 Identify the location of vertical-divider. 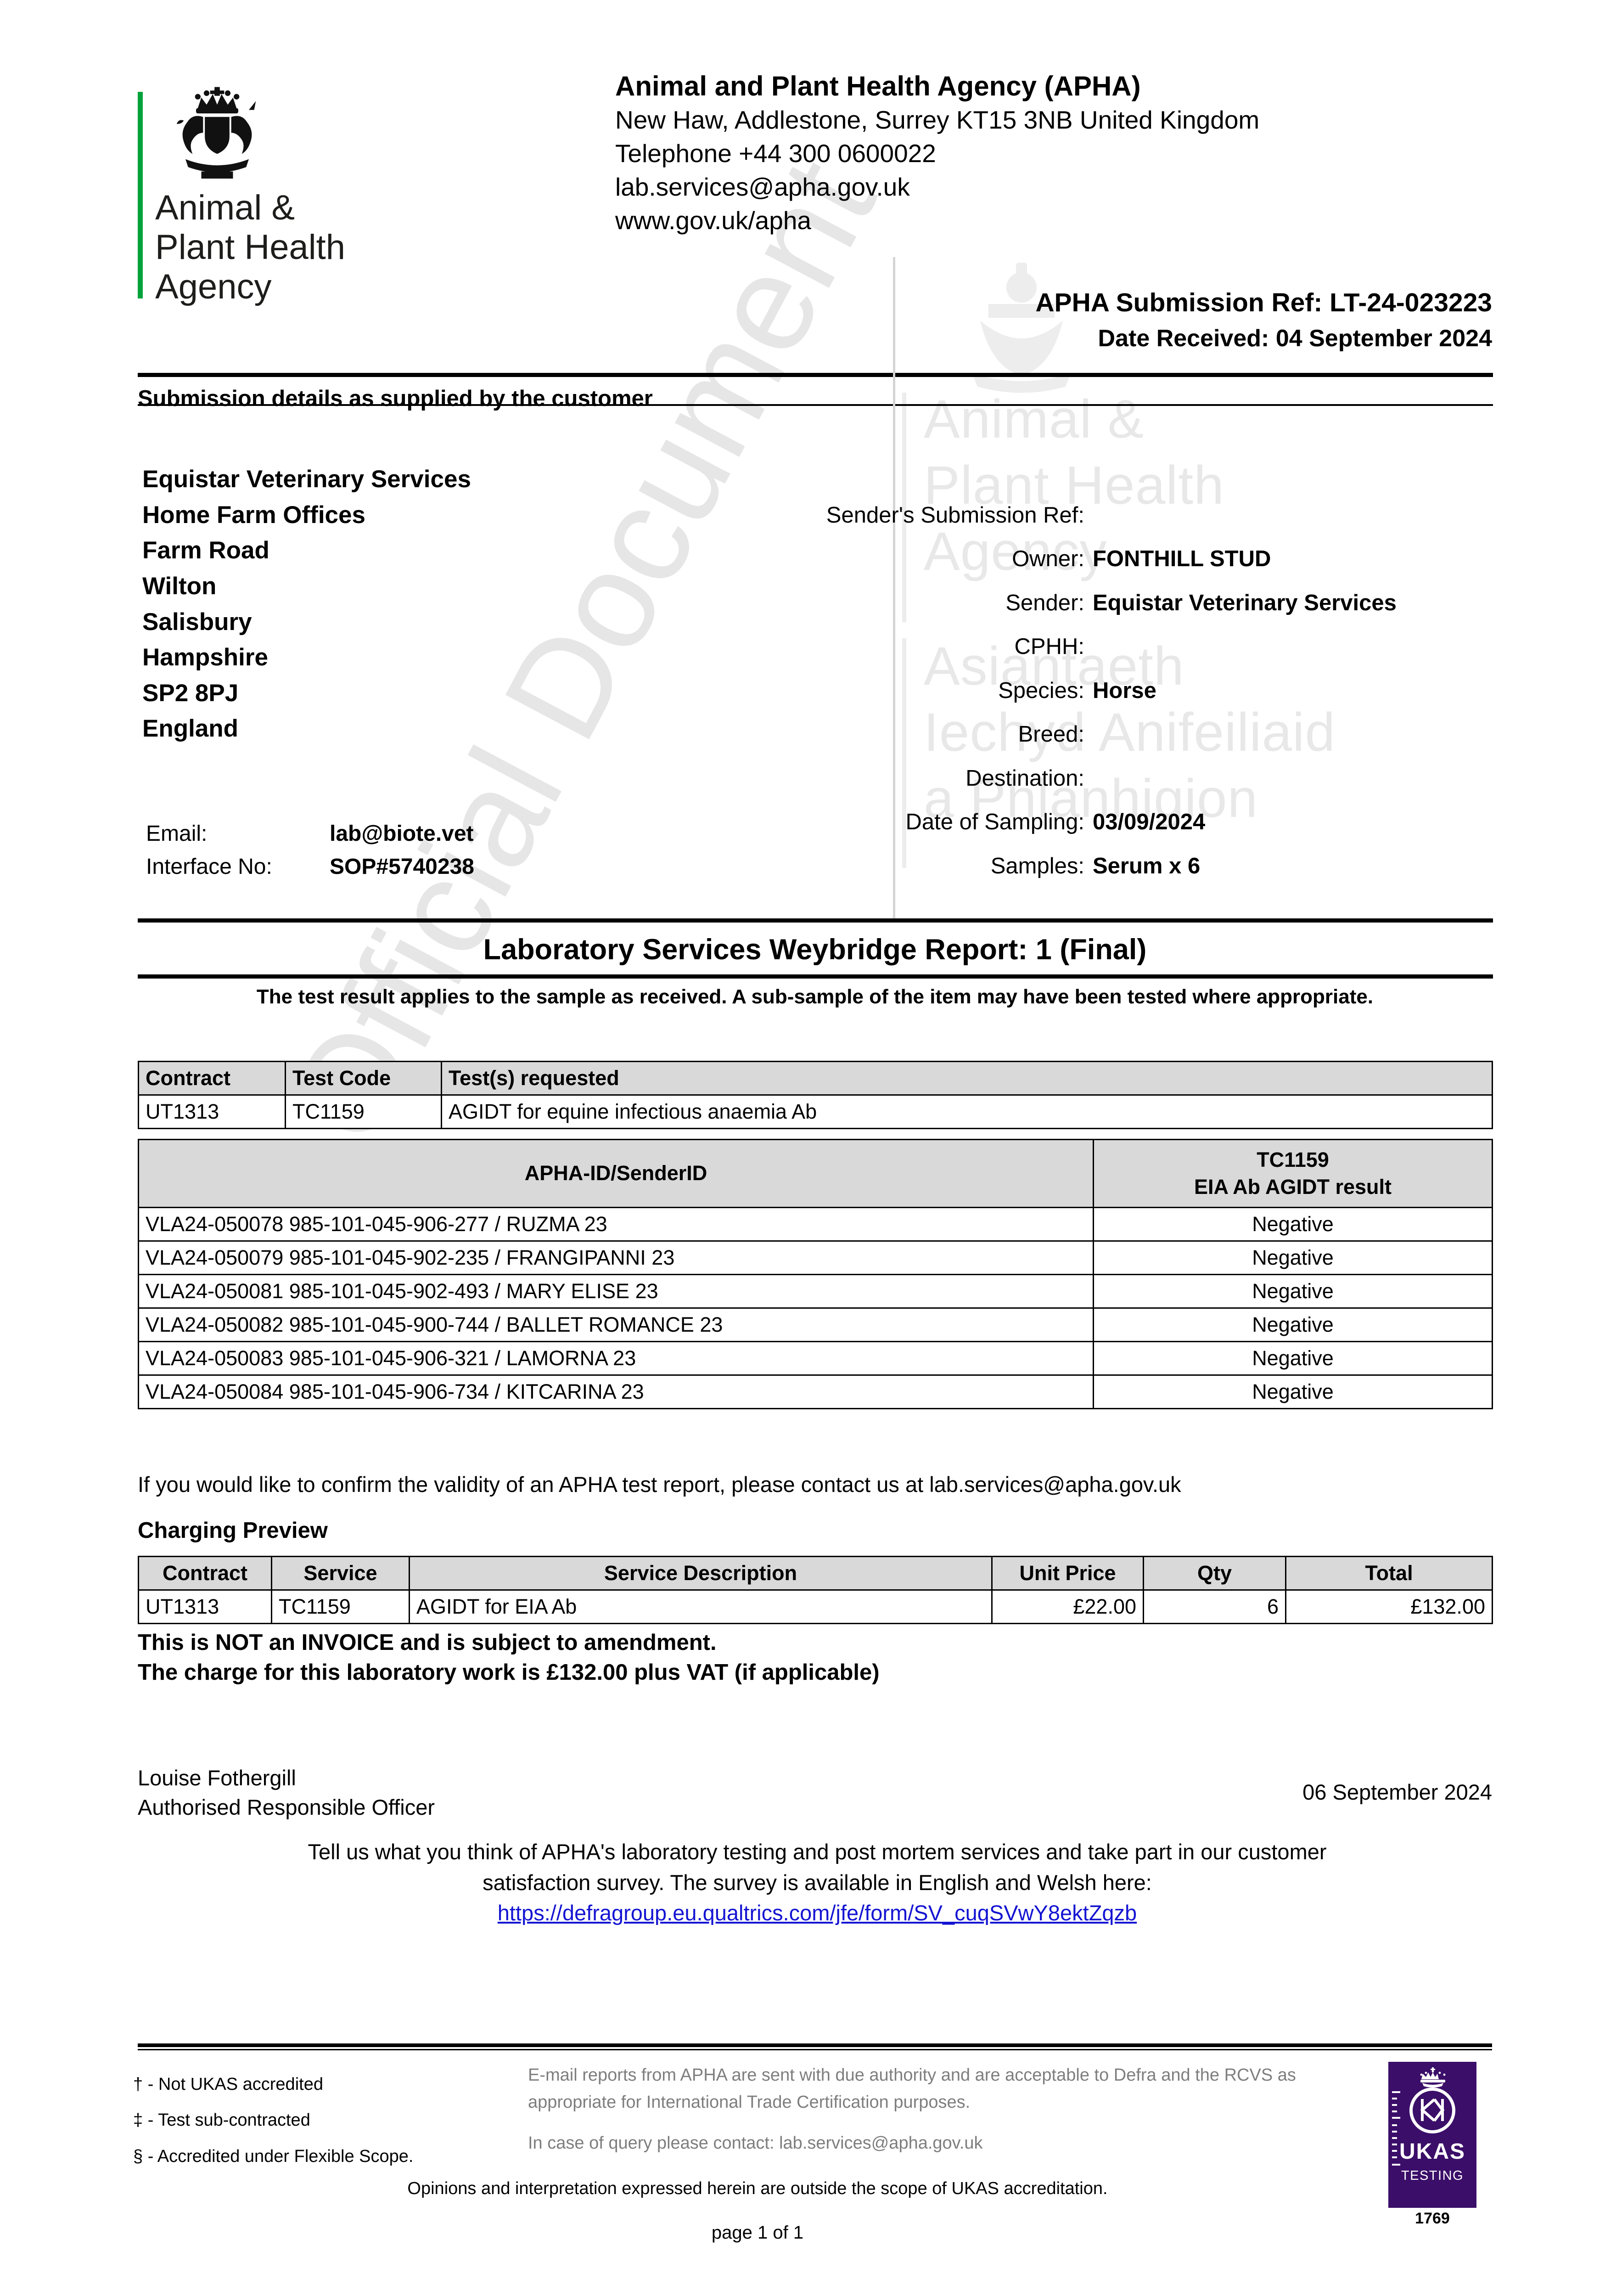
(894, 587).